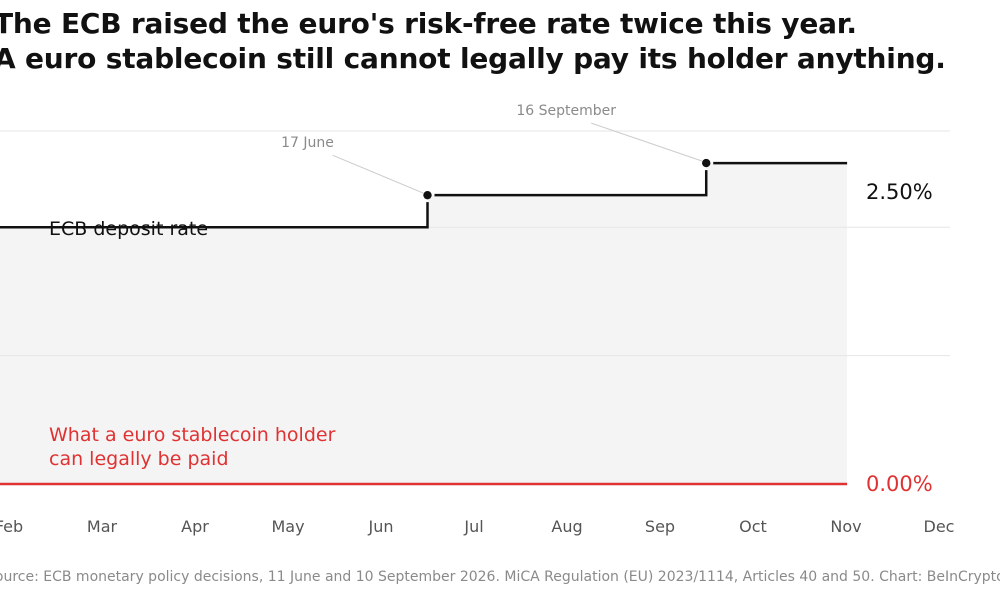  What do you see at coordinates (195, 526) in the screenshot?
I see `x-tick-label-apr: Apr` at bounding box center [195, 526].